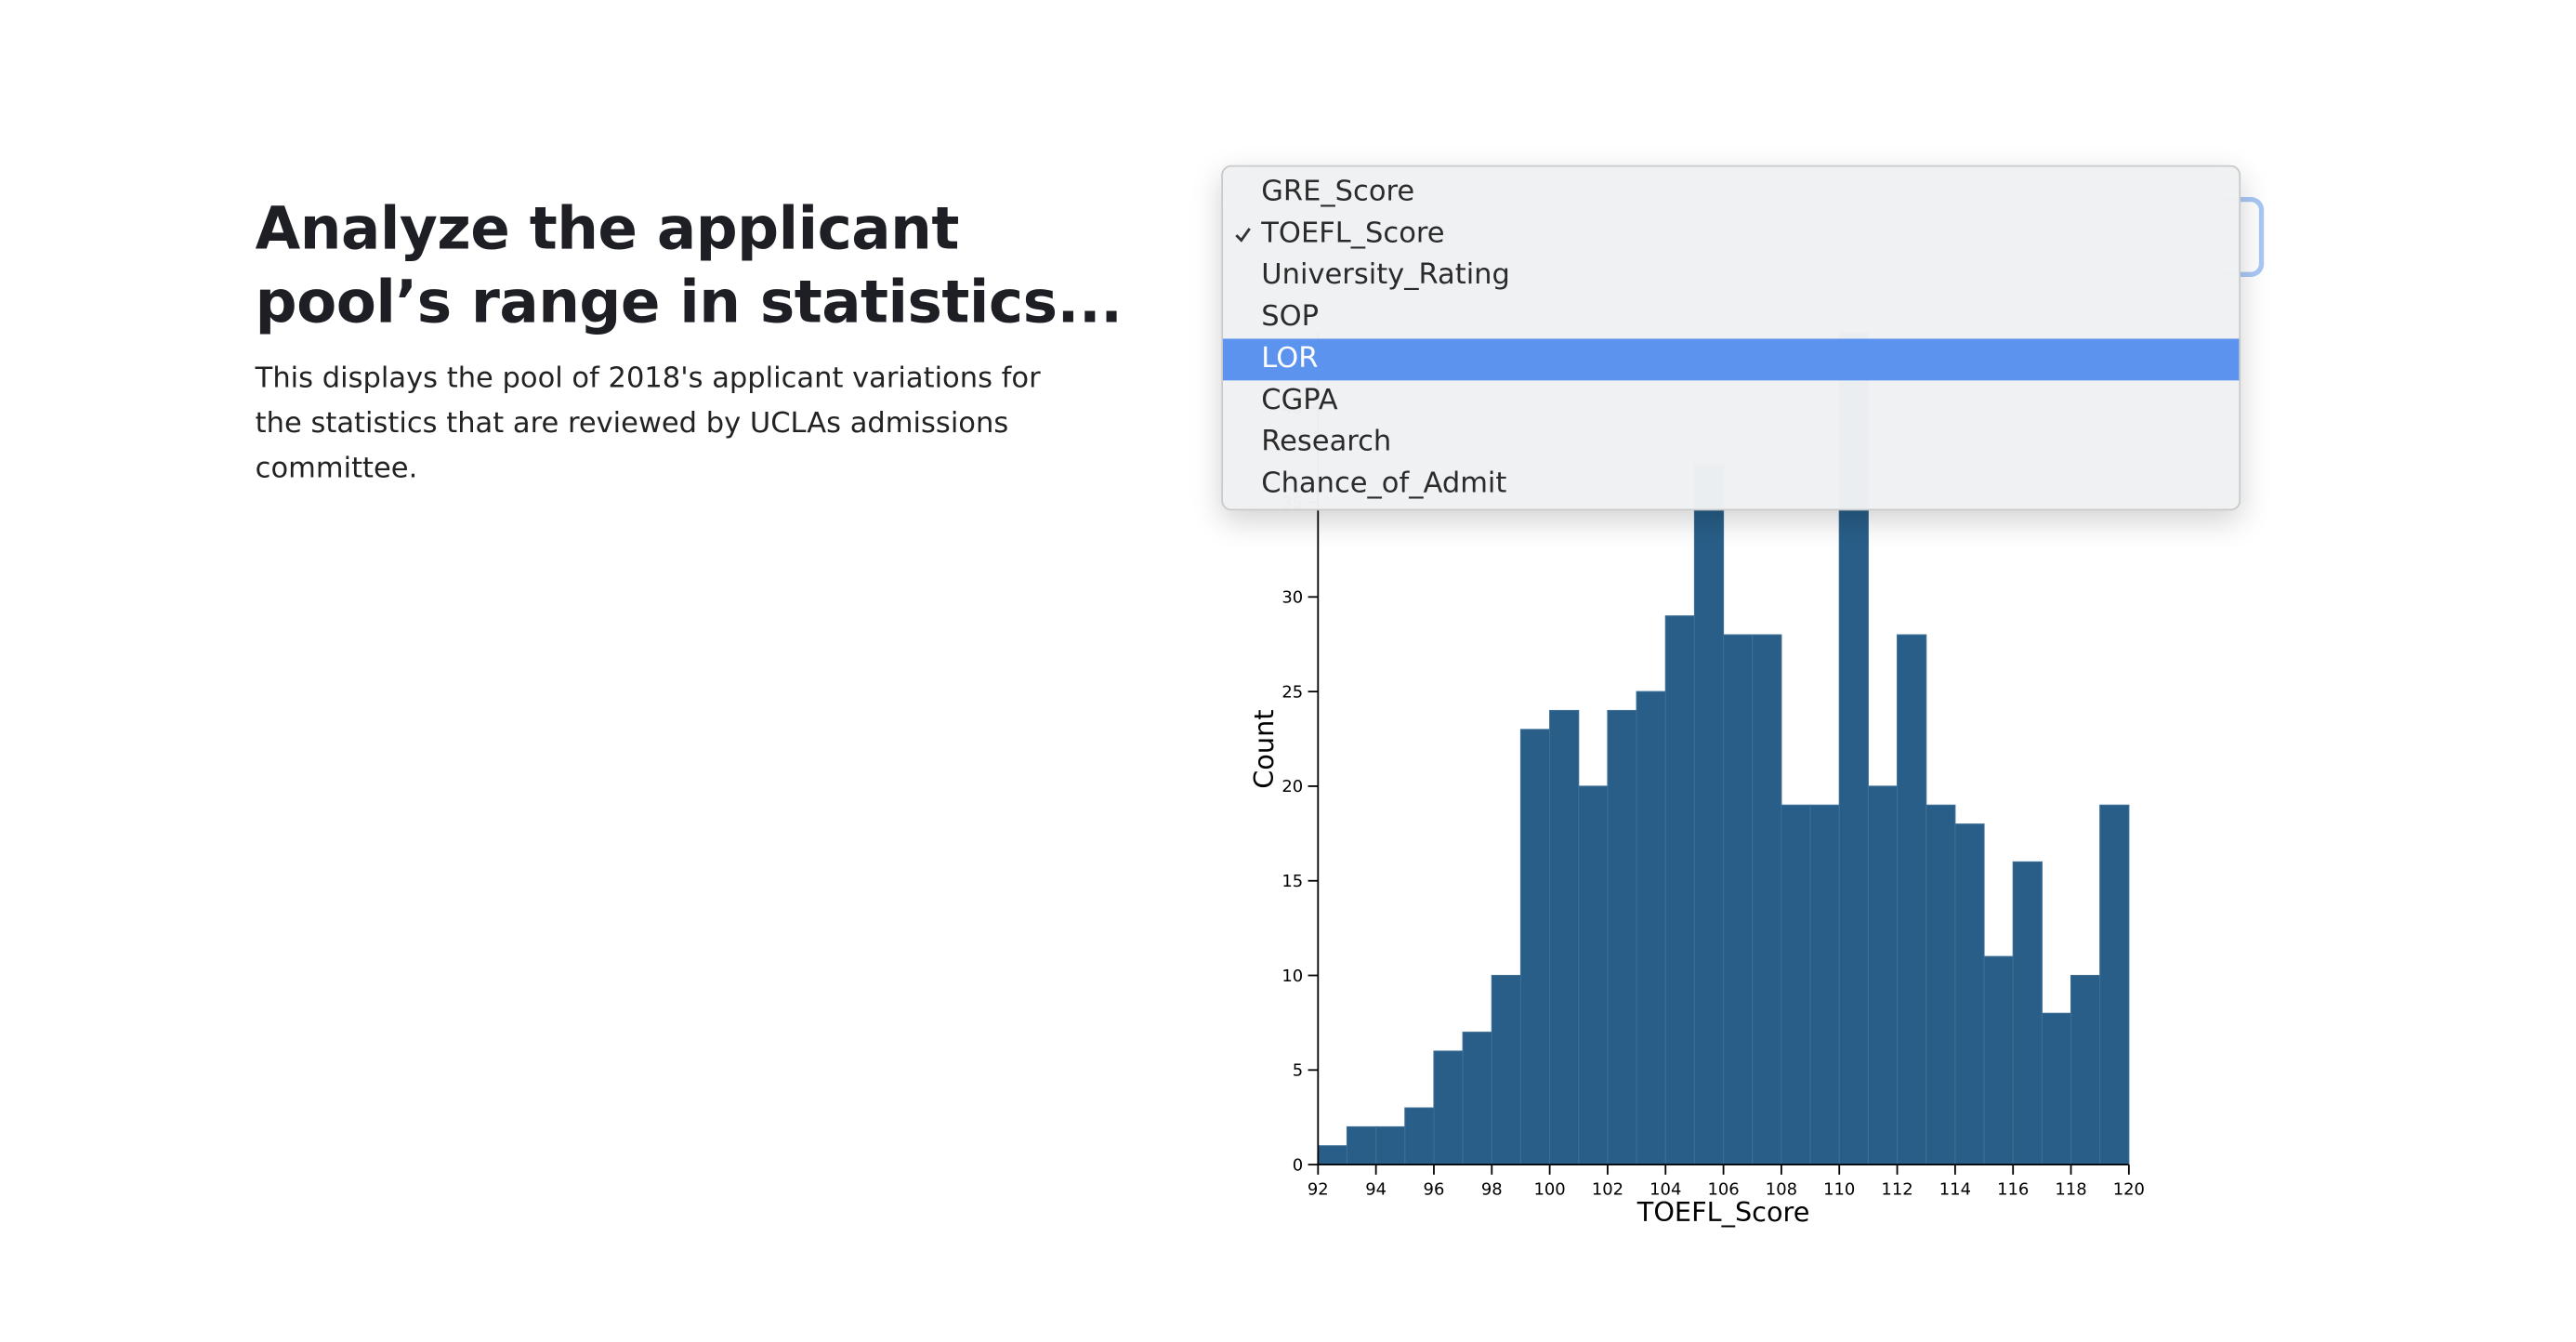  Describe the element at coordinates (1723, 1212) in the screenshot. I see `x-axis-label: TOEFL_Score` at that location.